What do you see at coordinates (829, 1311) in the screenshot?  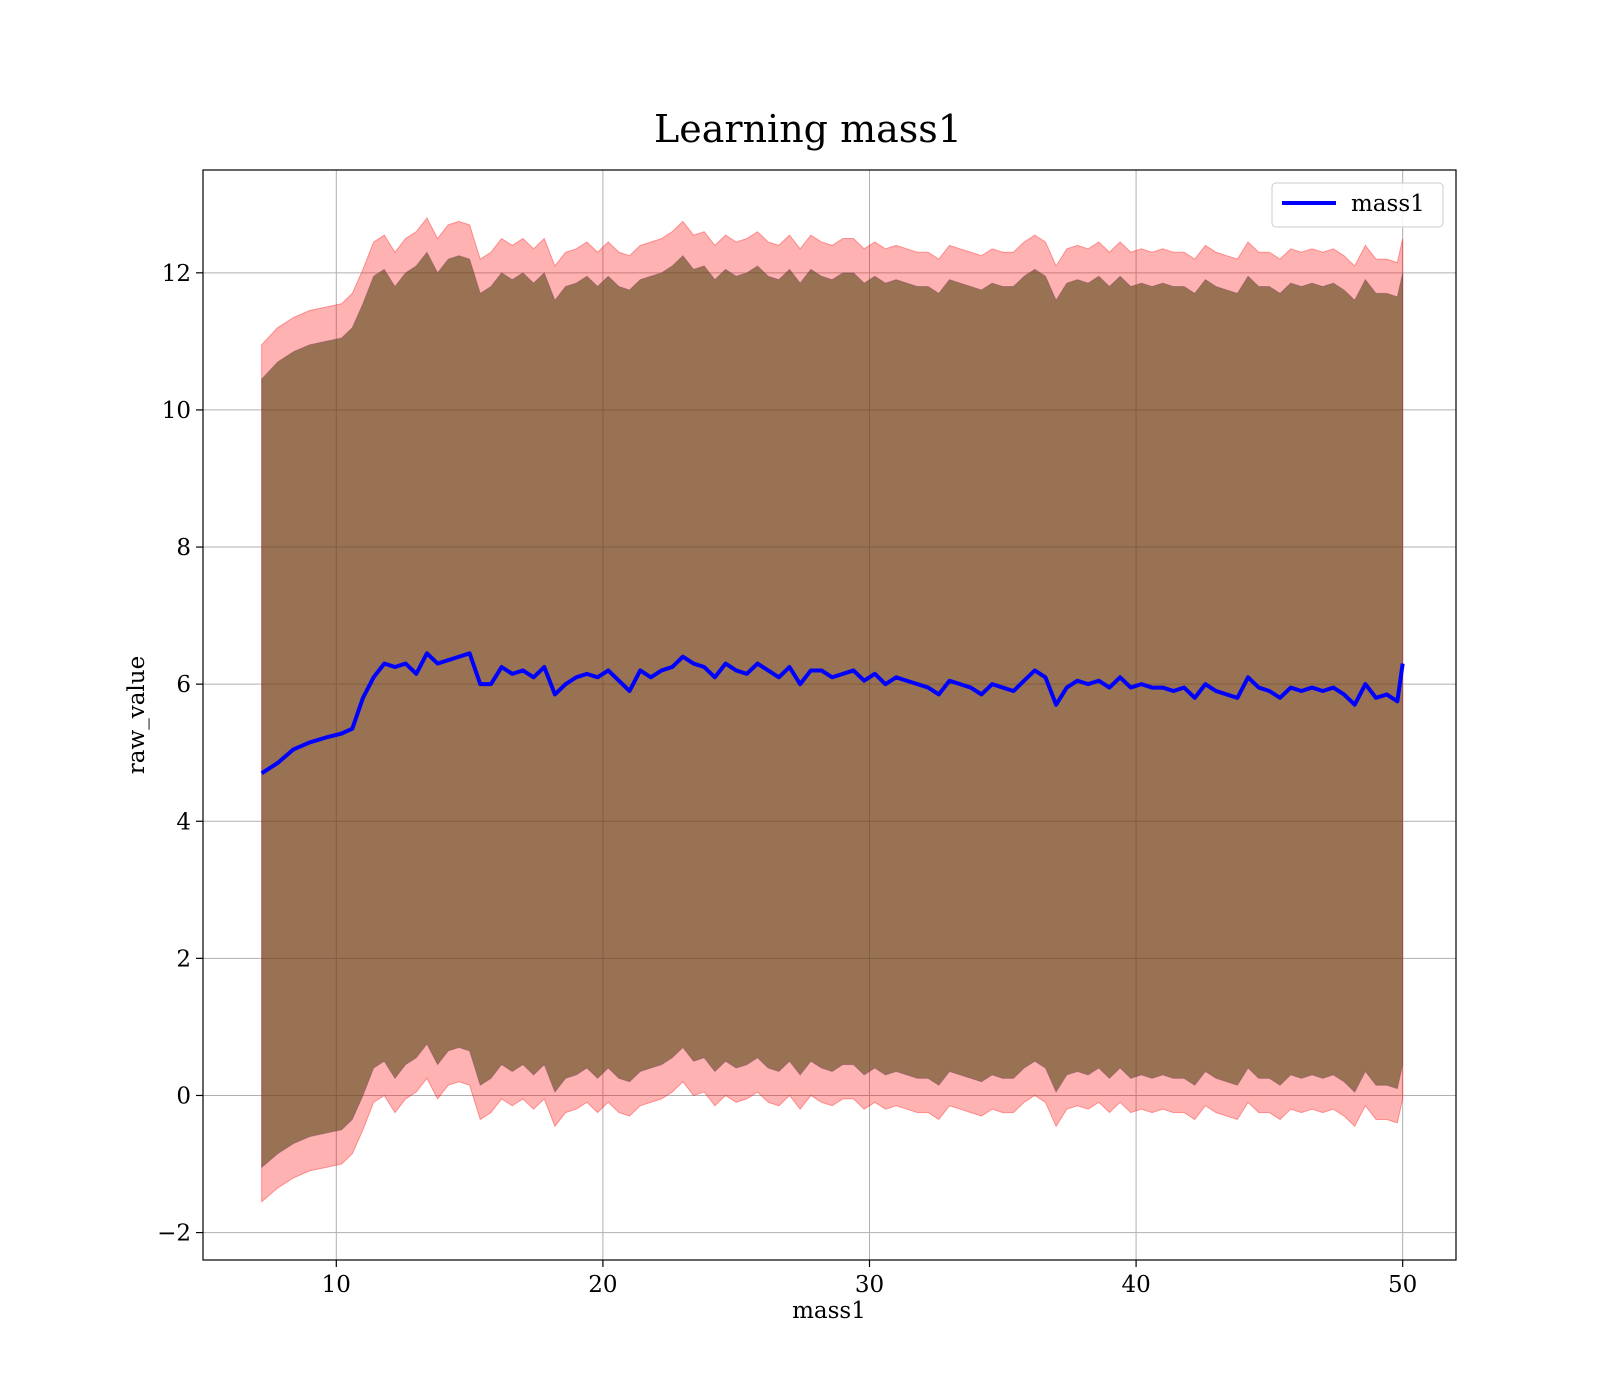 I see `x-axis-label: mass1` at bounding box center [829, 1311].